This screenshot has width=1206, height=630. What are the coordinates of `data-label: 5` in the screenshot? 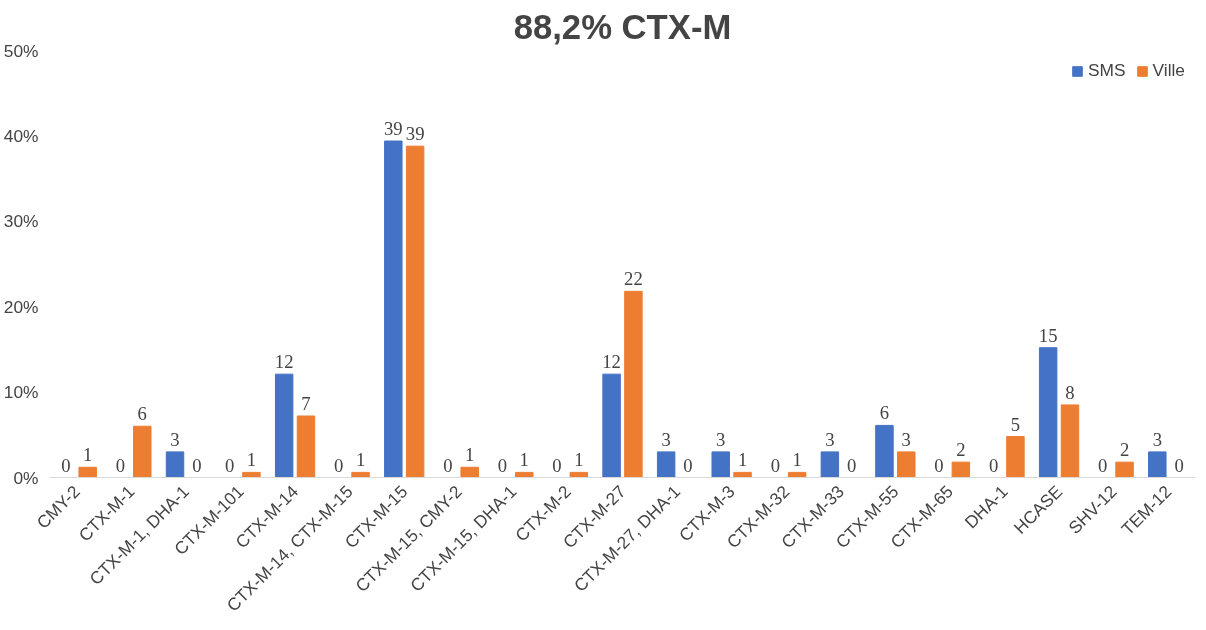 It's located at (1015, 424).